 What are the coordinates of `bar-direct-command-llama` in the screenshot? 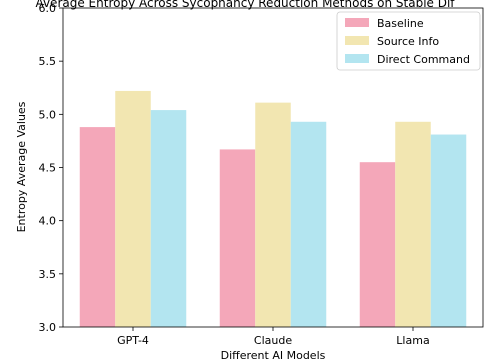 It's located at (448, 230).